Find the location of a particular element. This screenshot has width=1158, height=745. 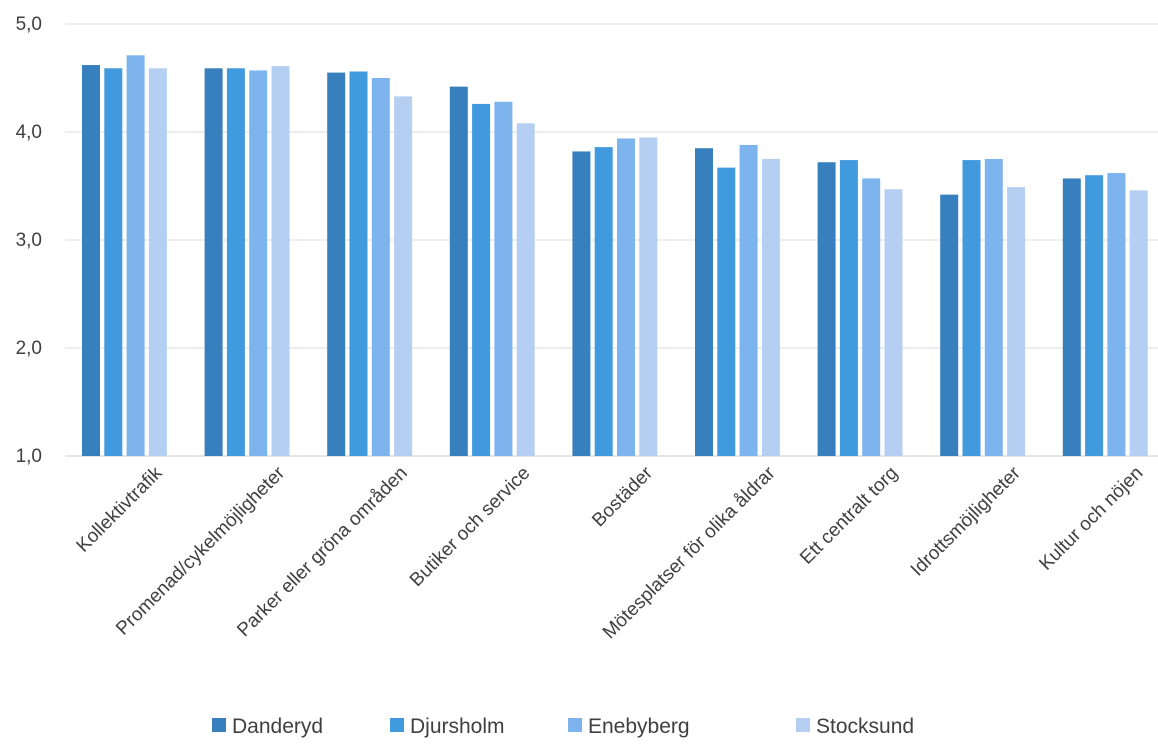

legend-swatch-enebyberg is located at coordinates (575, 725).